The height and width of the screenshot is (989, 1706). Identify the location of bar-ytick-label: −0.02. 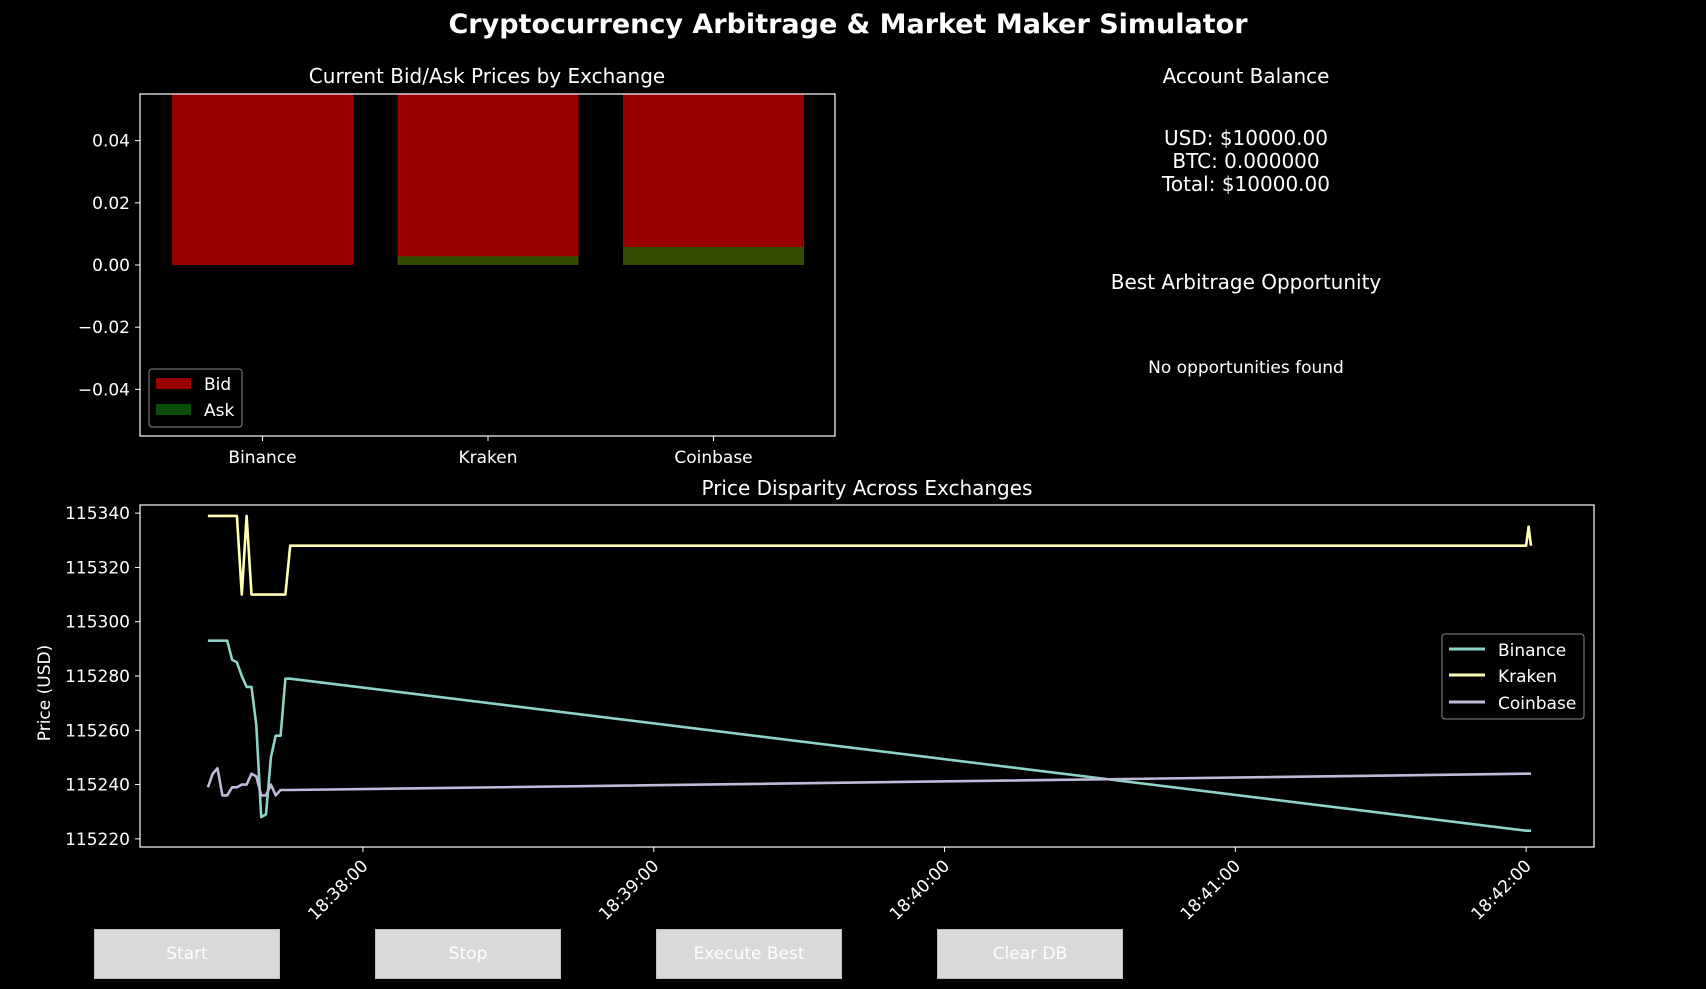
(104, 328).